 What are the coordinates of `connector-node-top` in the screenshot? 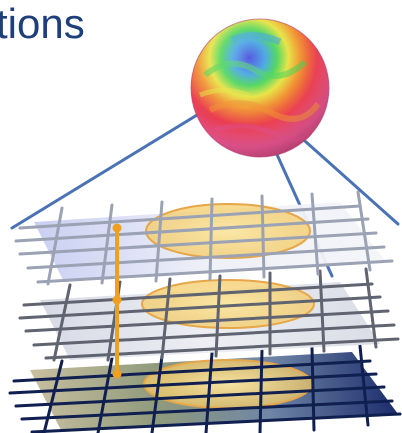 It's located at (117, 228).